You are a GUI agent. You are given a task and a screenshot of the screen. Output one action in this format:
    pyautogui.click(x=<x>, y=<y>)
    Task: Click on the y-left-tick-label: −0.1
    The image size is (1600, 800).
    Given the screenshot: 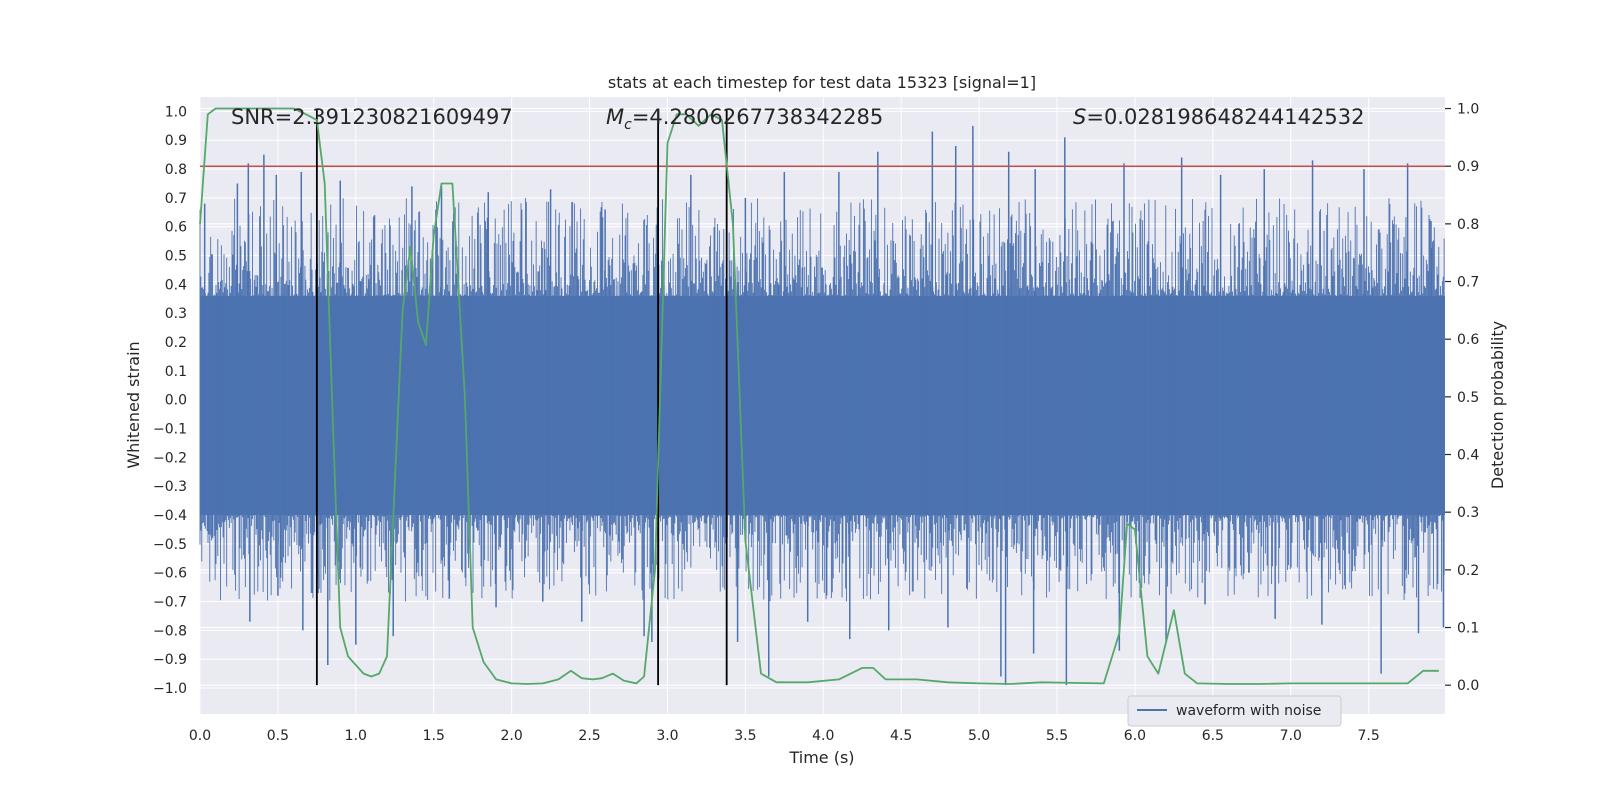 What is the action you would take?
    pyautogui.click(x=170, y=430)
    